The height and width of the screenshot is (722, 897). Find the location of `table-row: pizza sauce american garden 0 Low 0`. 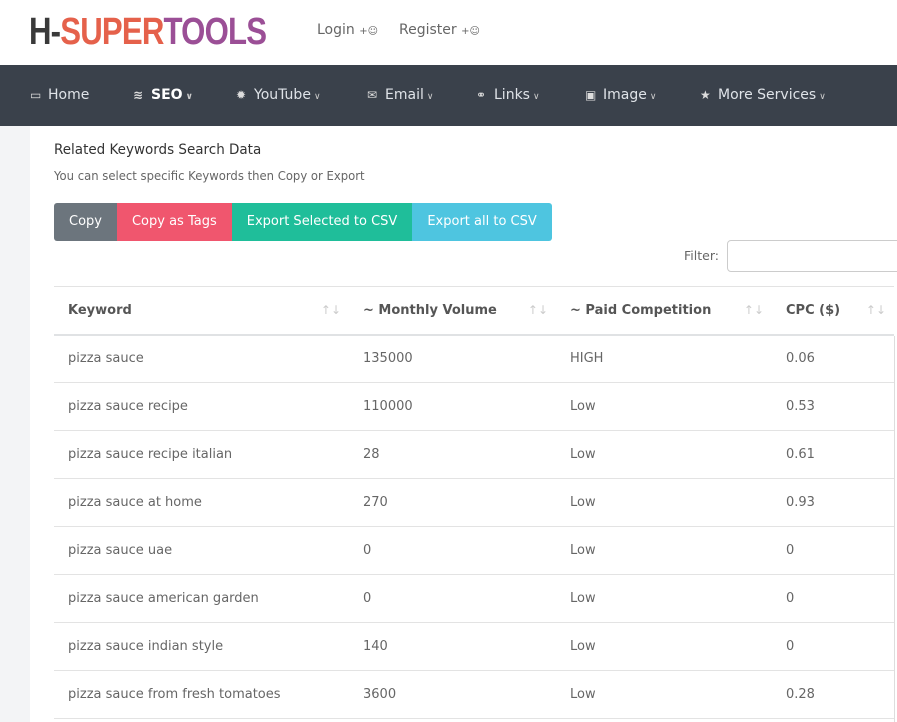

table-row: pizza sauce american garden 0 Low 0 is located at coordinates (474, 598).